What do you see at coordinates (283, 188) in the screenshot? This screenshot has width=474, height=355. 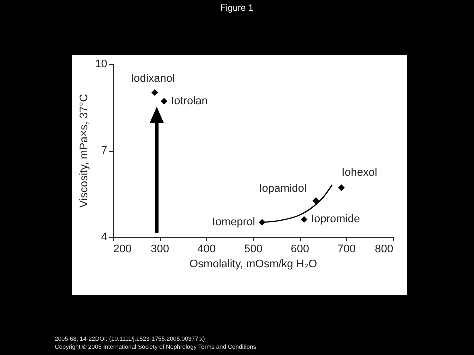 I see `annotation: Iopamidol` at bounding box center [283, 188].